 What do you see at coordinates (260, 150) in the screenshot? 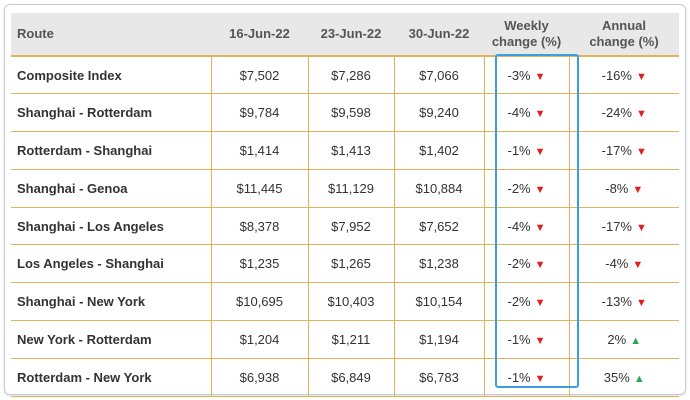
I see `rate-16-jun: $1,414` at bounding box center [260, 150].